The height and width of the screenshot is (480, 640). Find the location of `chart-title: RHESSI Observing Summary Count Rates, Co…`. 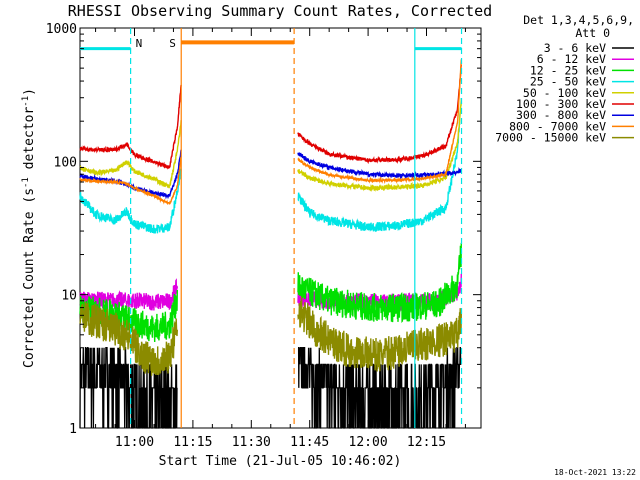

chart-title: RHESSI Observing Summary Count Rates, Co… is located at coordinates (280, 11).